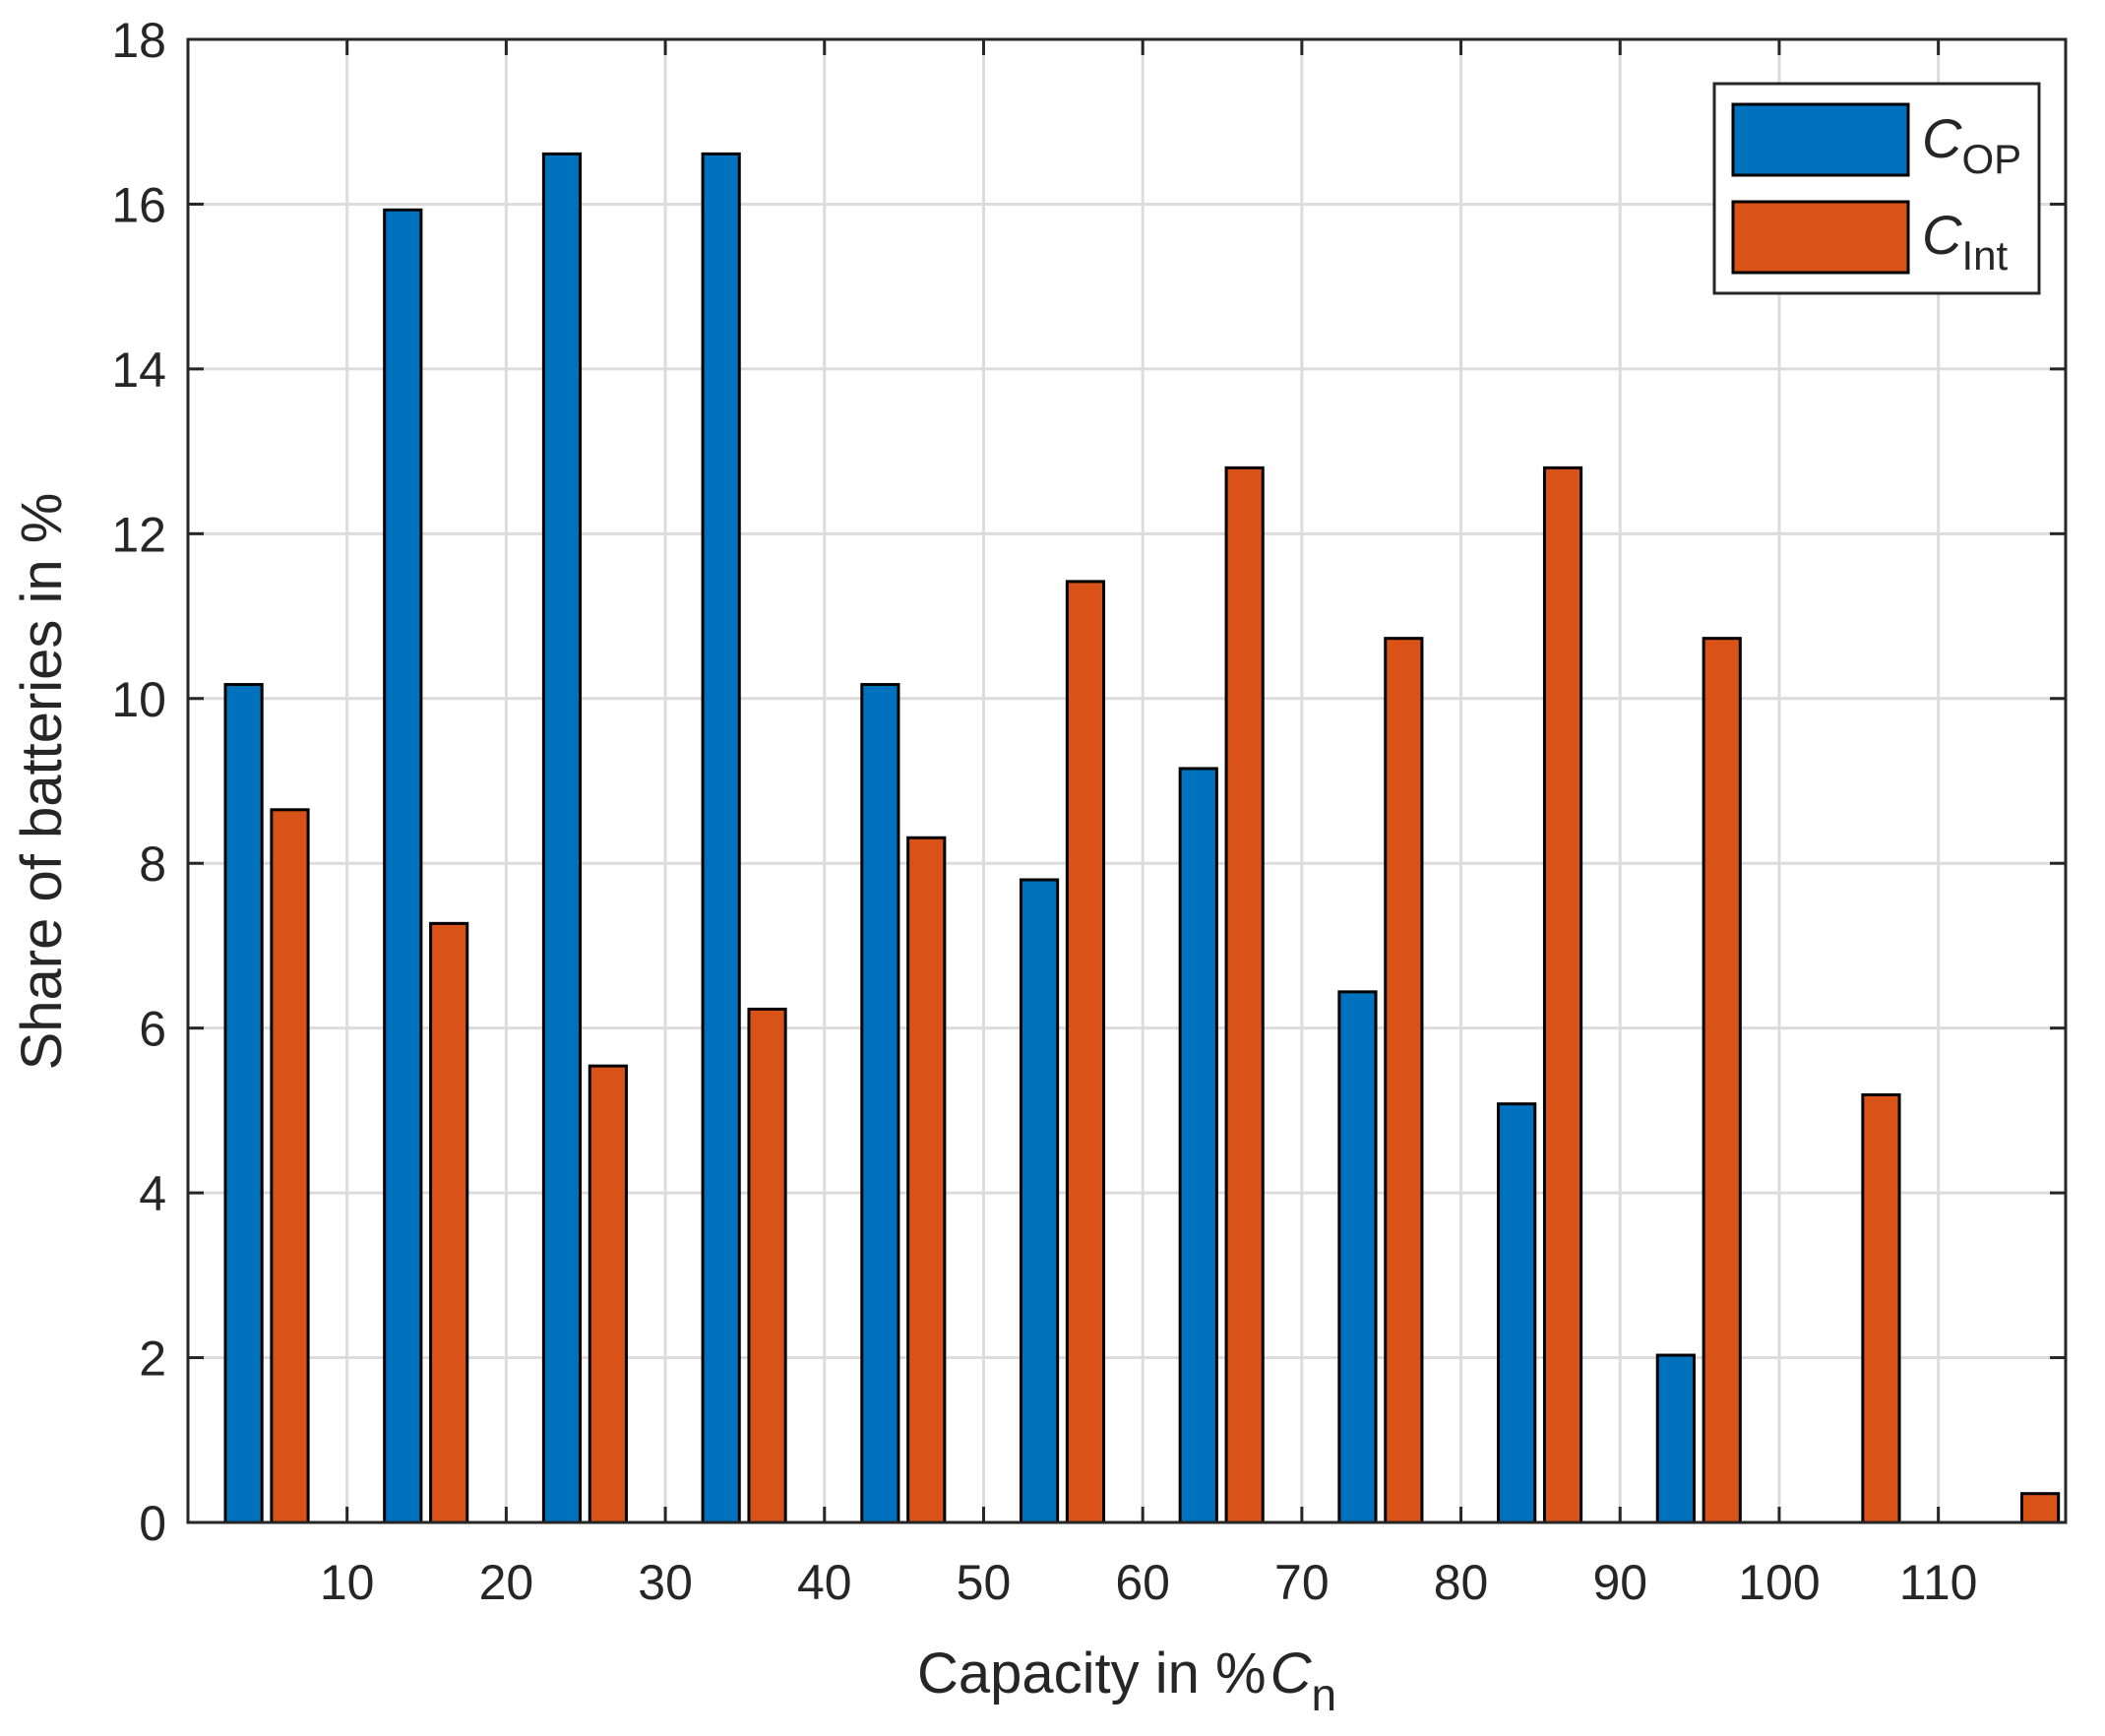 The width and height of the screenshot is (2105, 1736). I want to click on y-tick-label: 14, so click(138, 370).